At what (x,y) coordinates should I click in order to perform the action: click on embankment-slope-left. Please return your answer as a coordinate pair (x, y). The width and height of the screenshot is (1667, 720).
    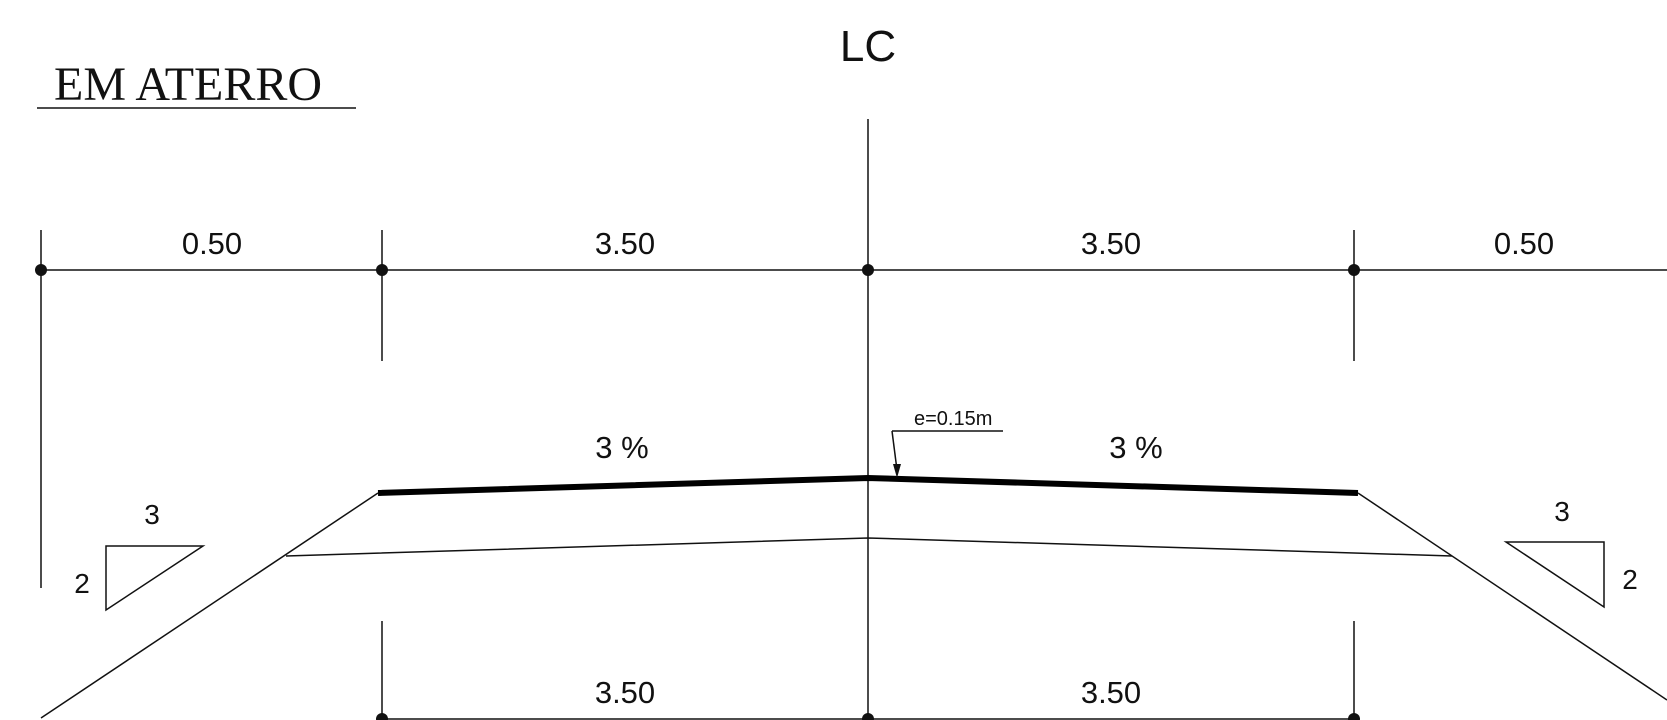
    Looking at the image, I should click on (209, 605).